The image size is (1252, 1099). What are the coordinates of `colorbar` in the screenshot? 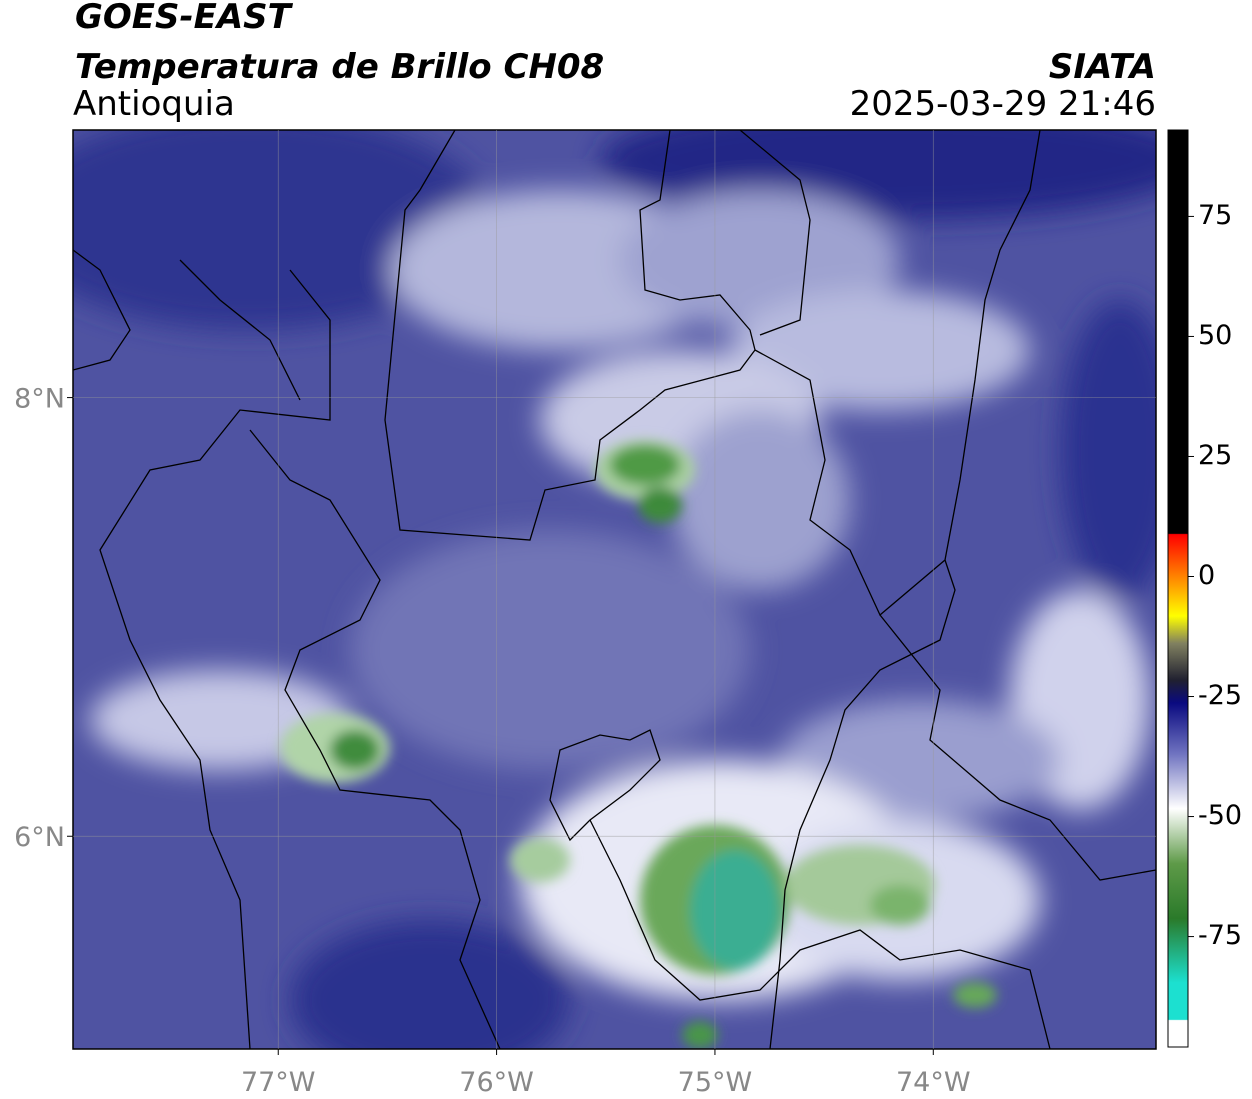 It's located at (1178, 588).